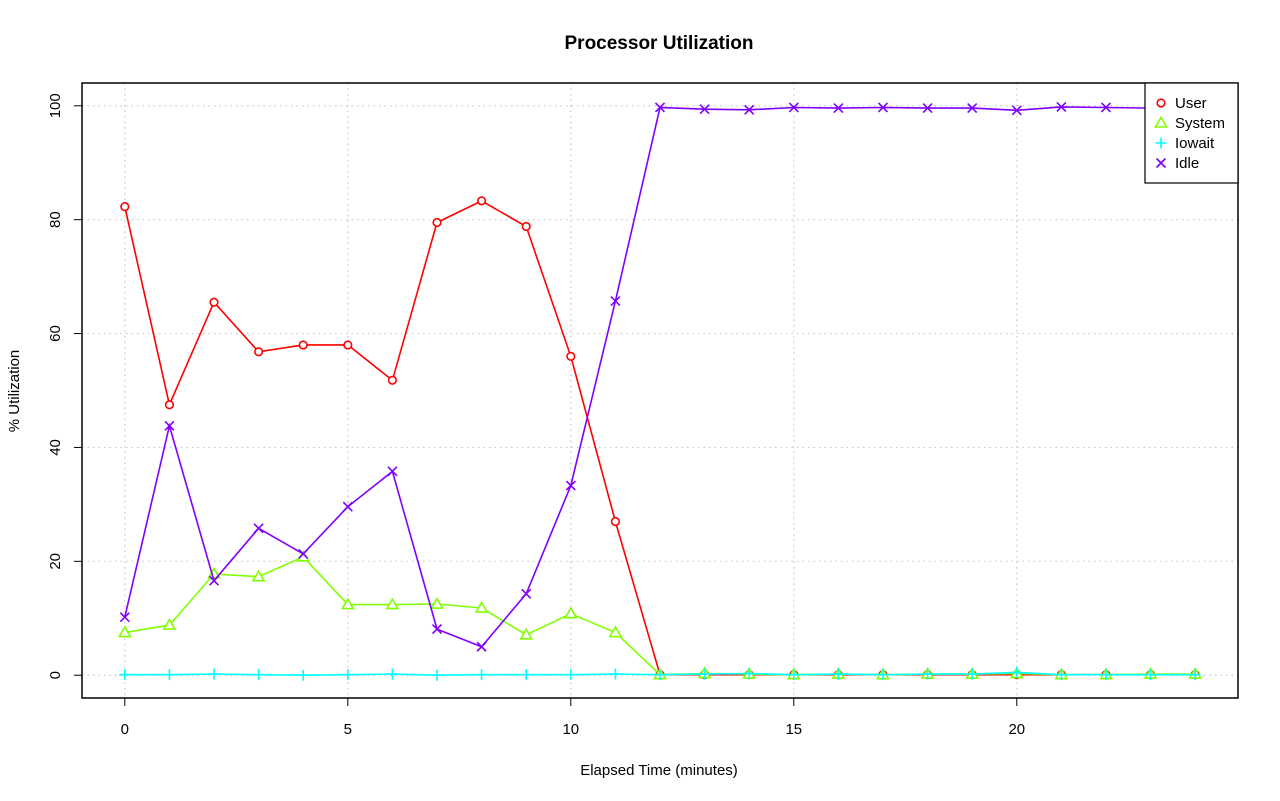  What do you see at coordinates (1016, 729) in the screenshot?
I see `x-tick-label: 20` at bounding box center [1016, 729].